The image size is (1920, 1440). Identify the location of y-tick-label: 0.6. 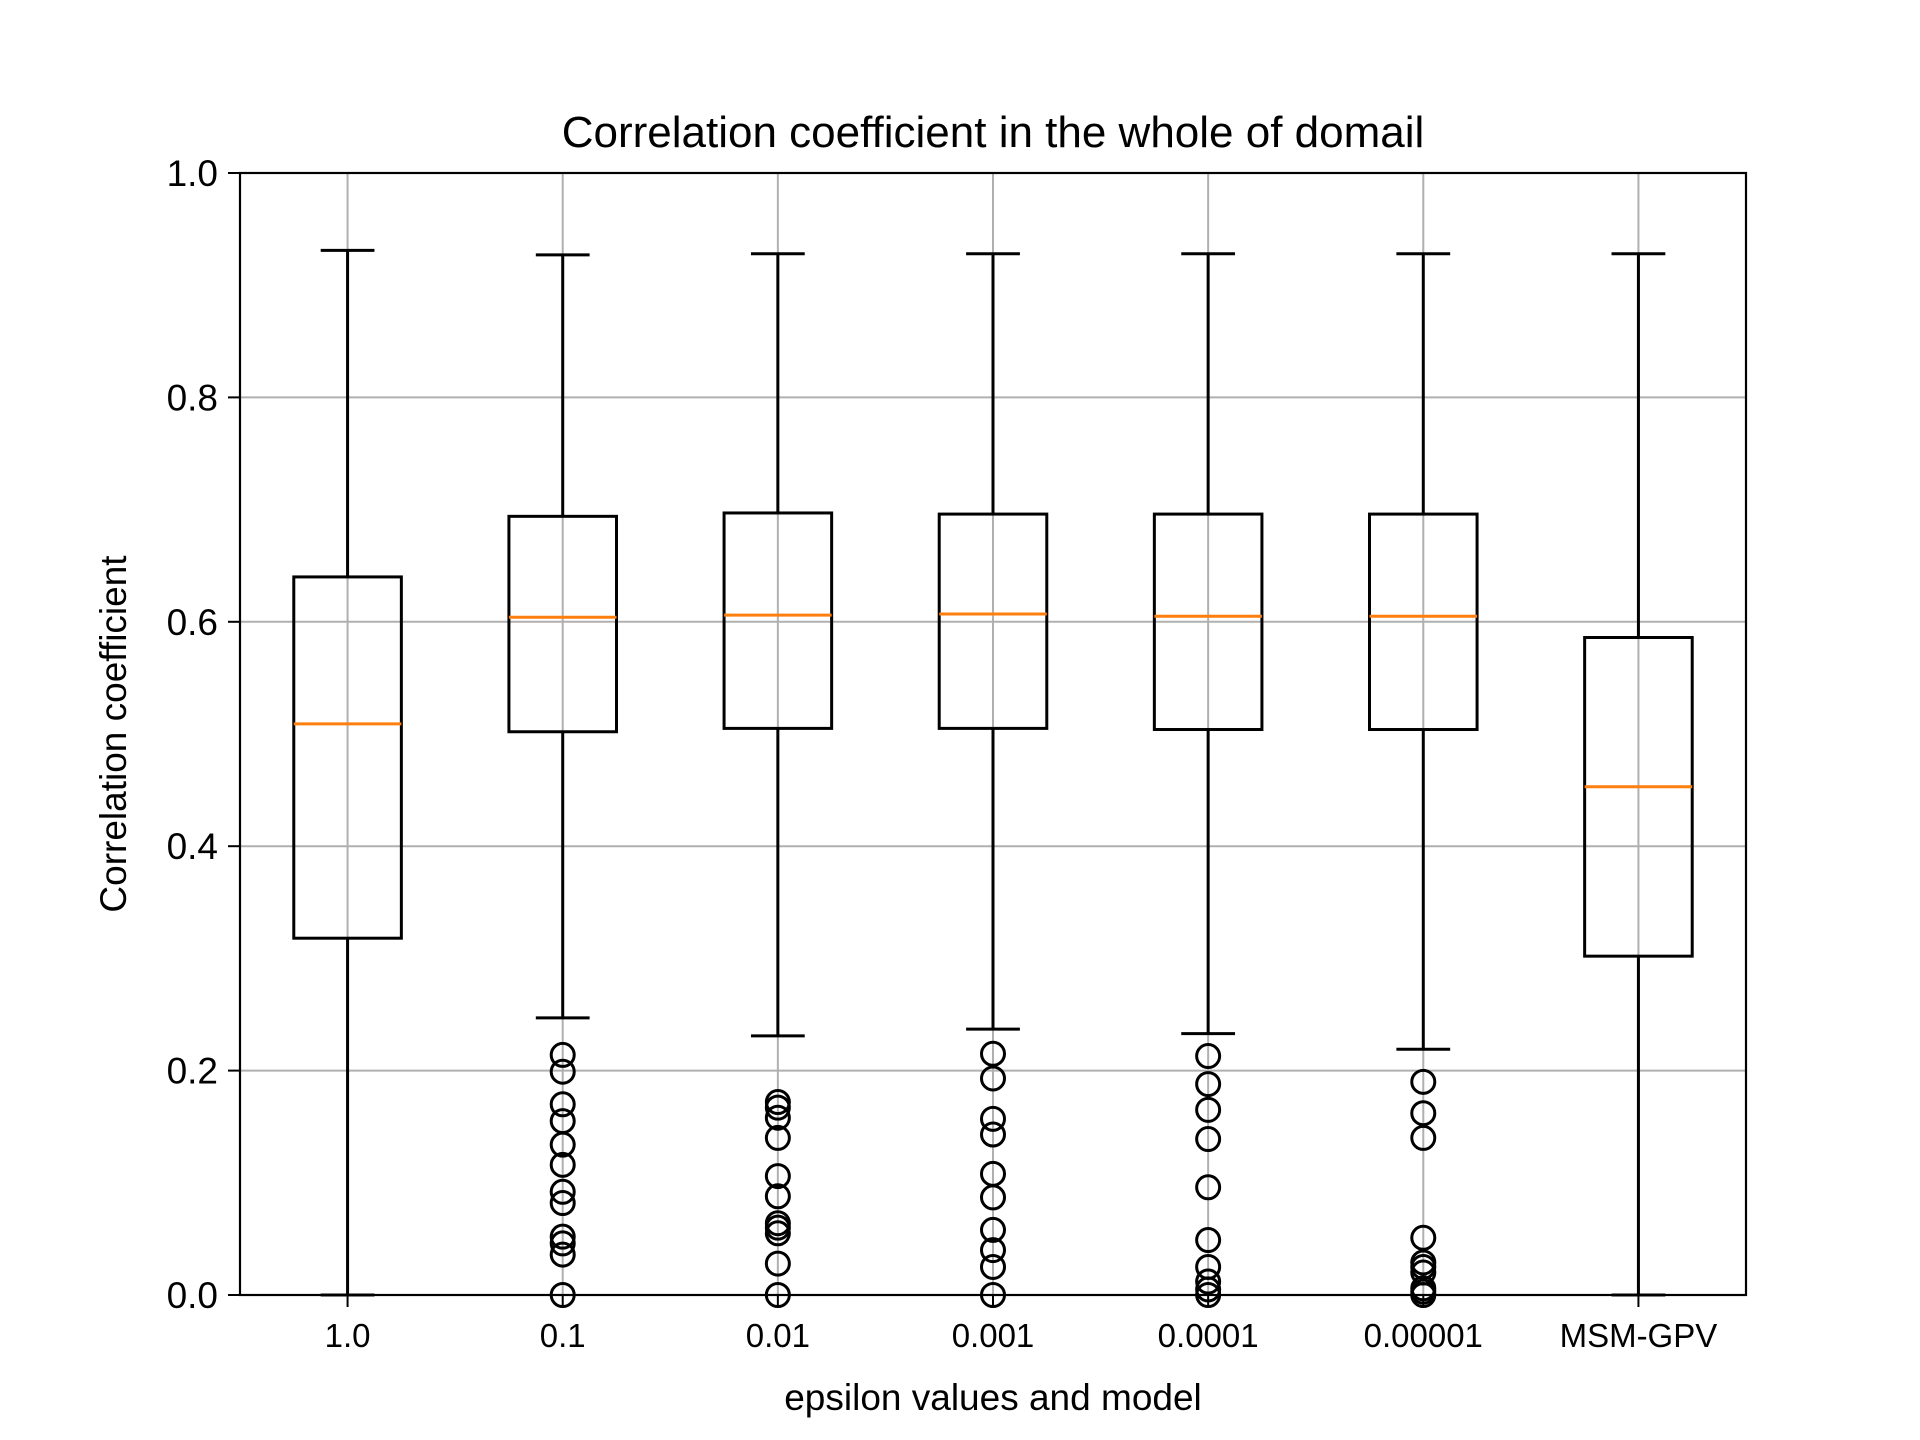
(192, 622).